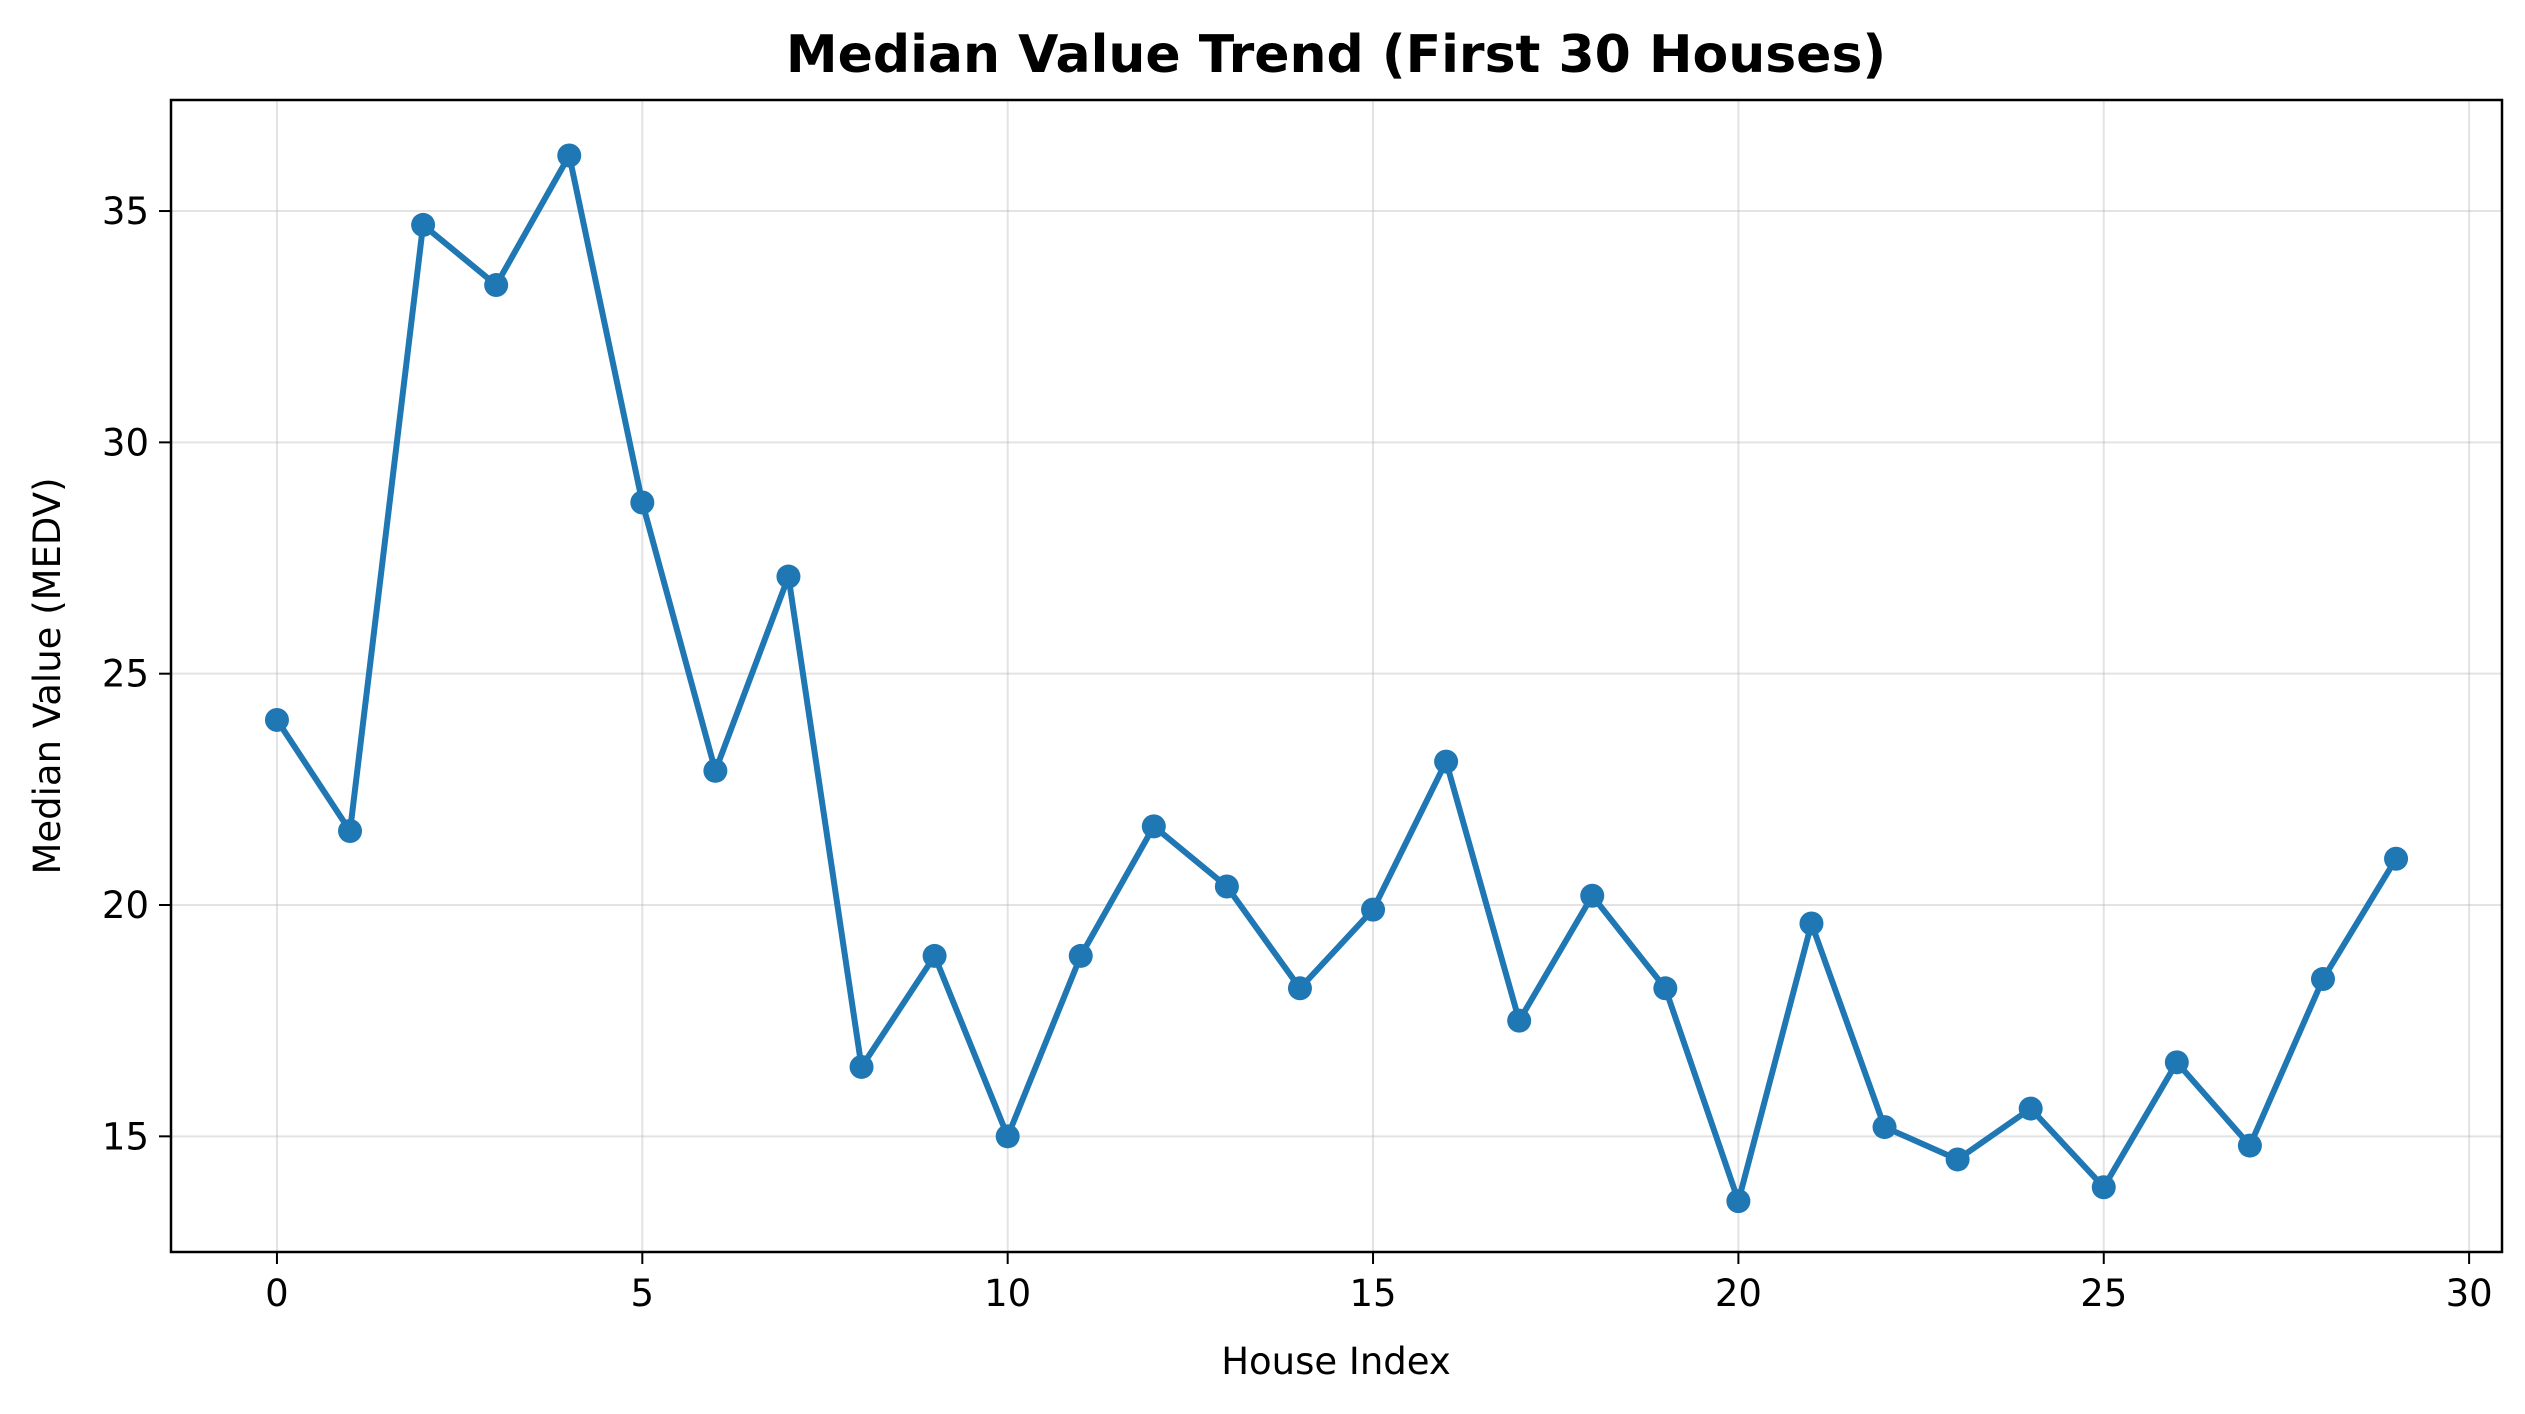 The image size is (2525, 1414). Describe the element at coordinates (2469, 1293) in the screenshot. I see `x-tick-label: 30` at that location.